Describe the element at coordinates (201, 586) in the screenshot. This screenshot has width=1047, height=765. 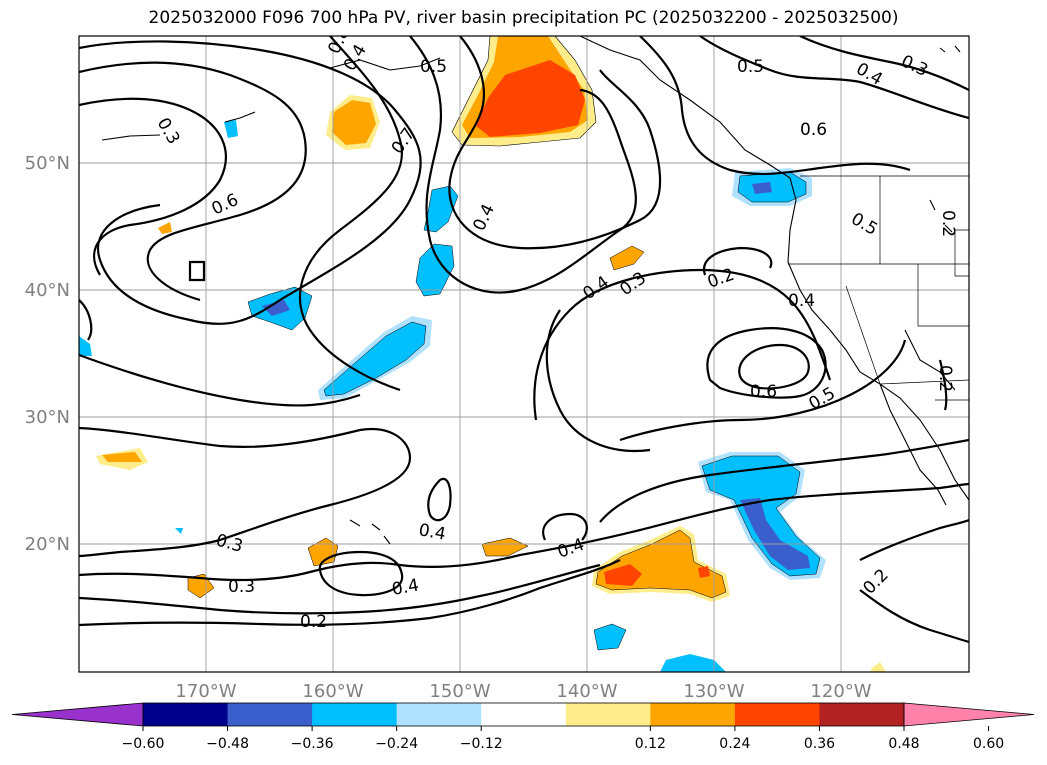
I see `shade-positive-17n` at that location.